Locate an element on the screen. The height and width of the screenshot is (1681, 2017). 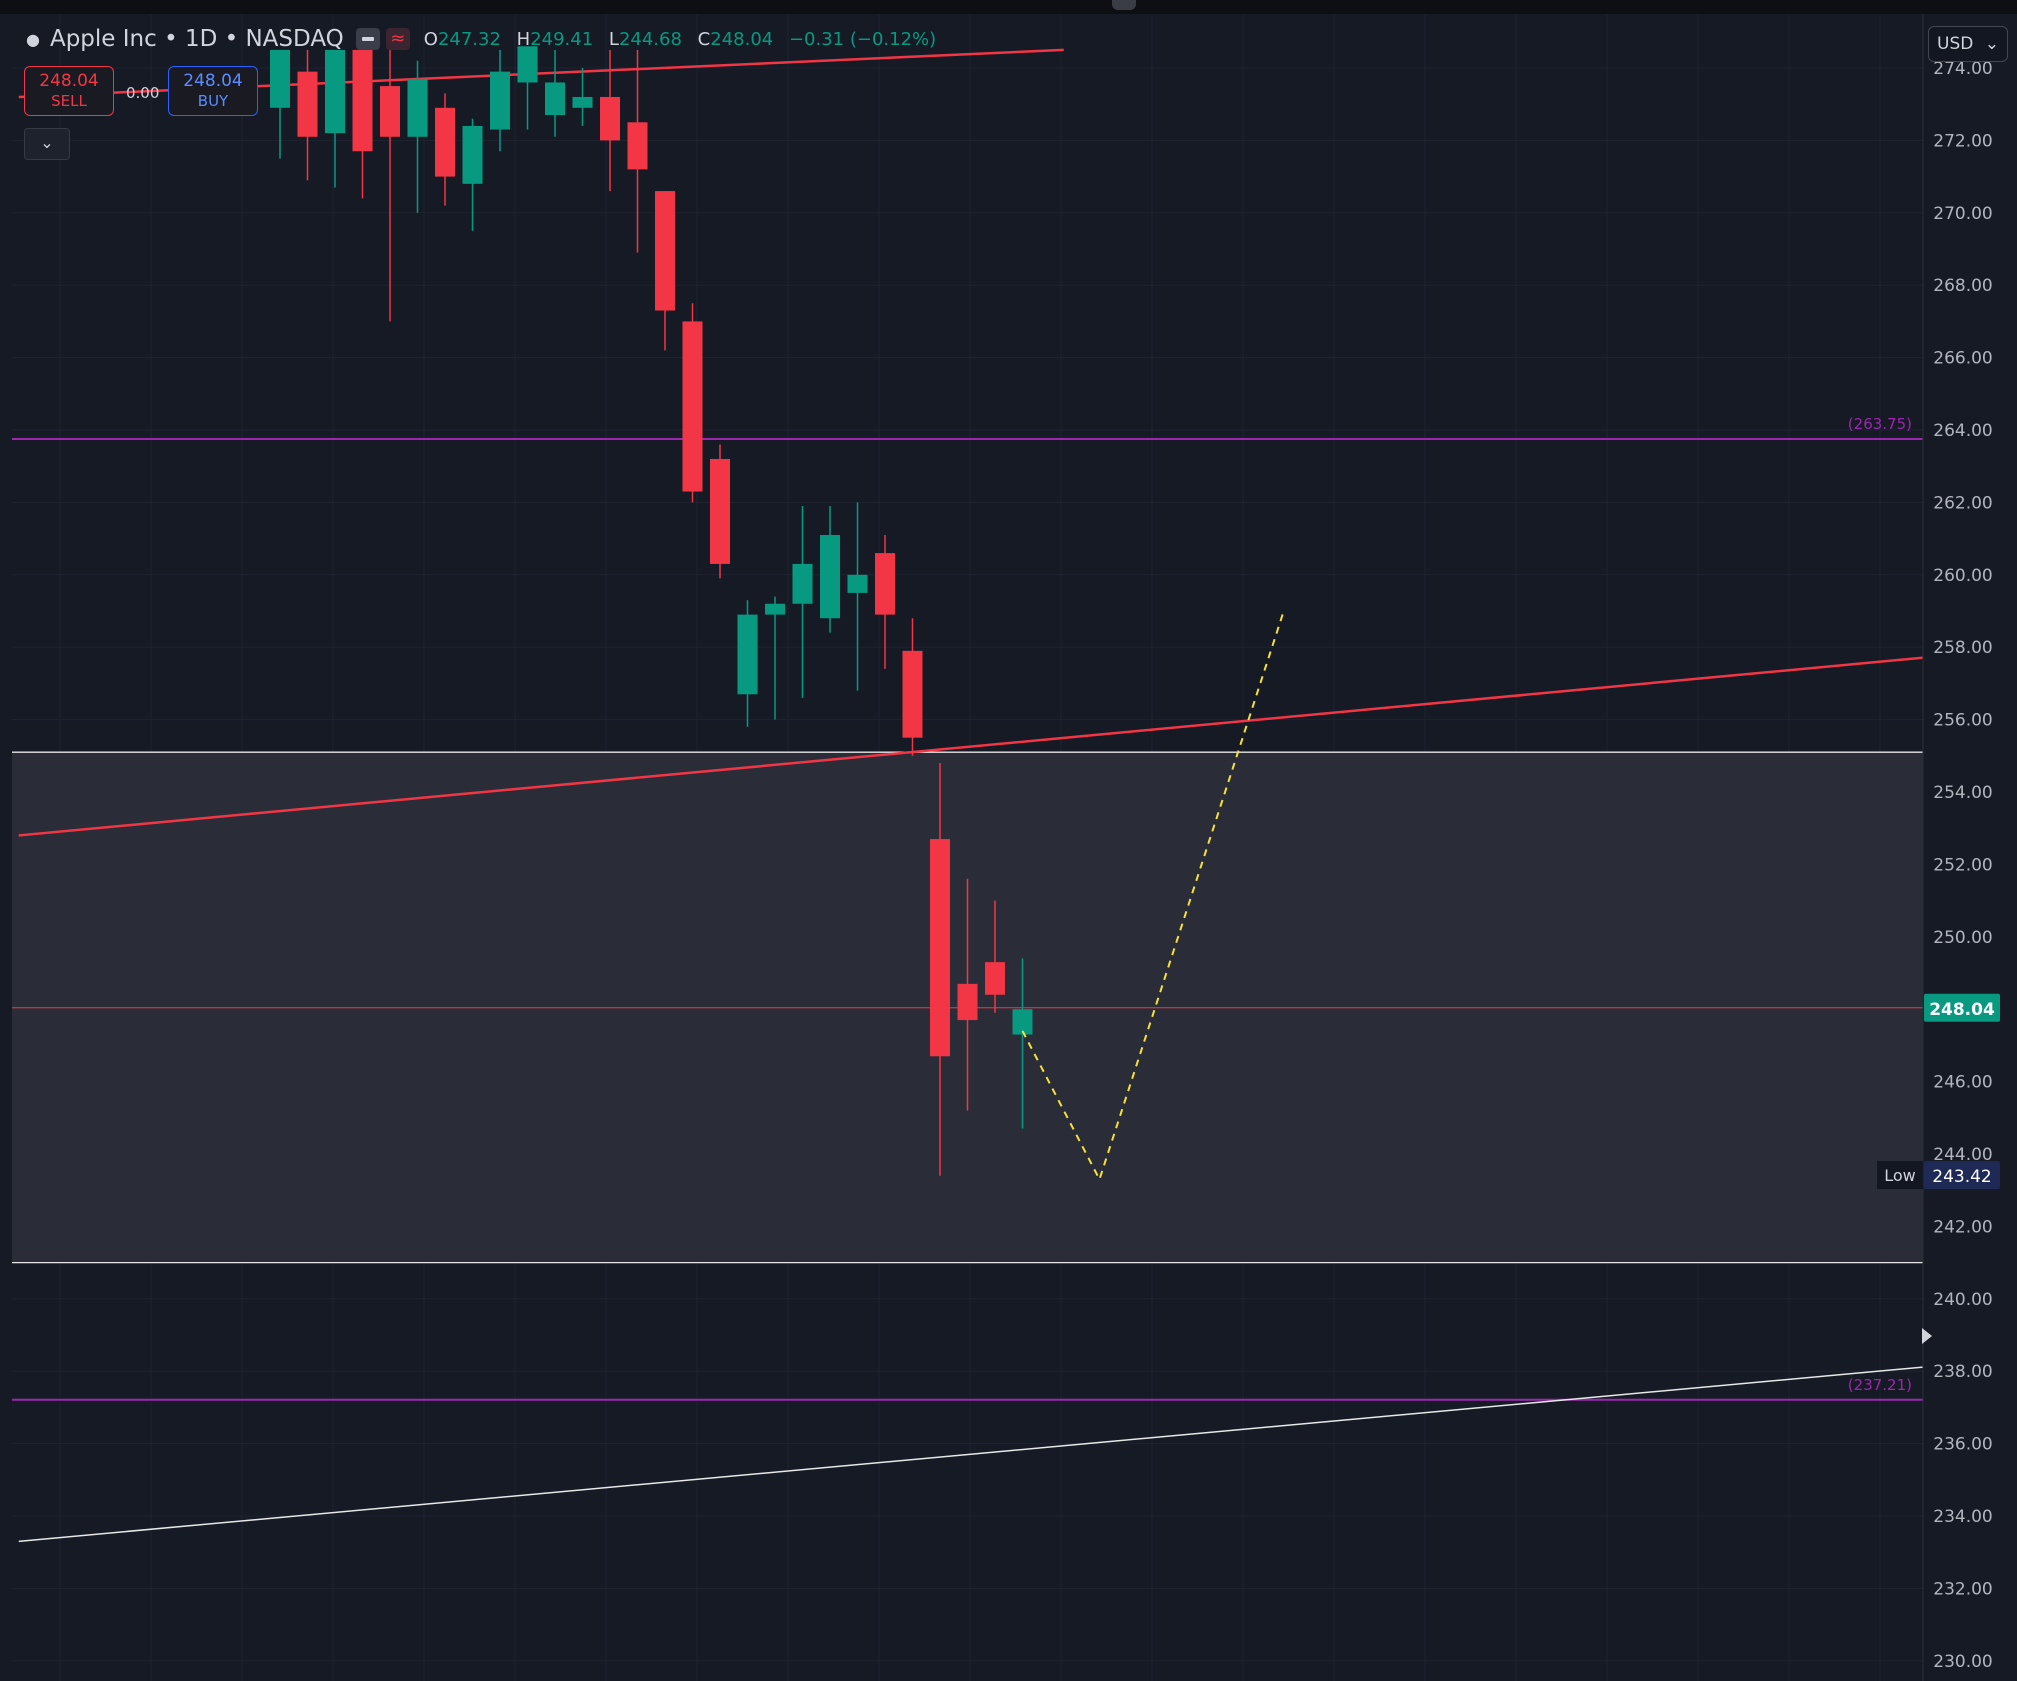
buy-label: BUY is located at coordinates (213, 101).